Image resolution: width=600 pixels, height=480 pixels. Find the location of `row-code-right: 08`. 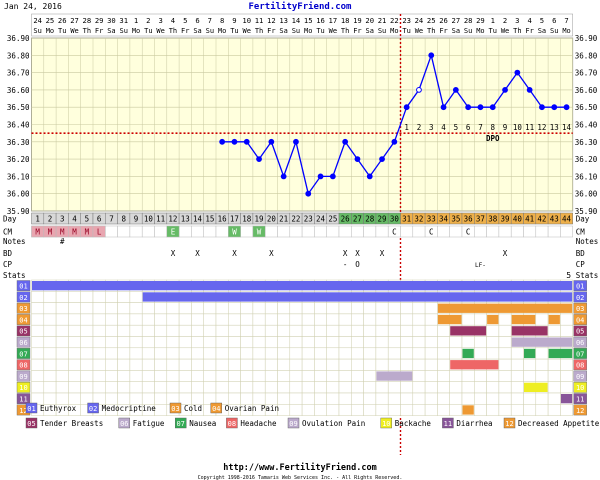

row-code-right: 08 is located at coordinates (580, 366).